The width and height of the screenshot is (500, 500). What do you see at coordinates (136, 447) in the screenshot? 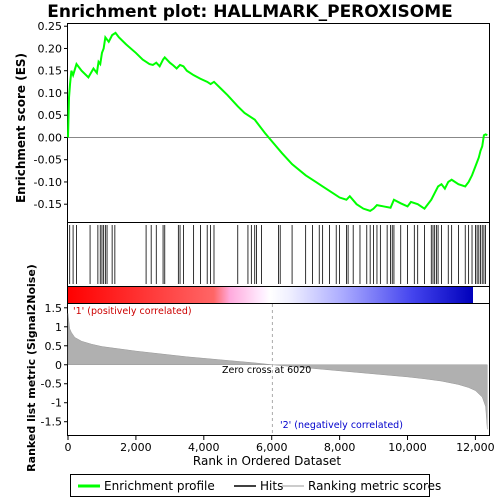
I see `x-tick-label: 2,000` at bounding box center [136, 447].